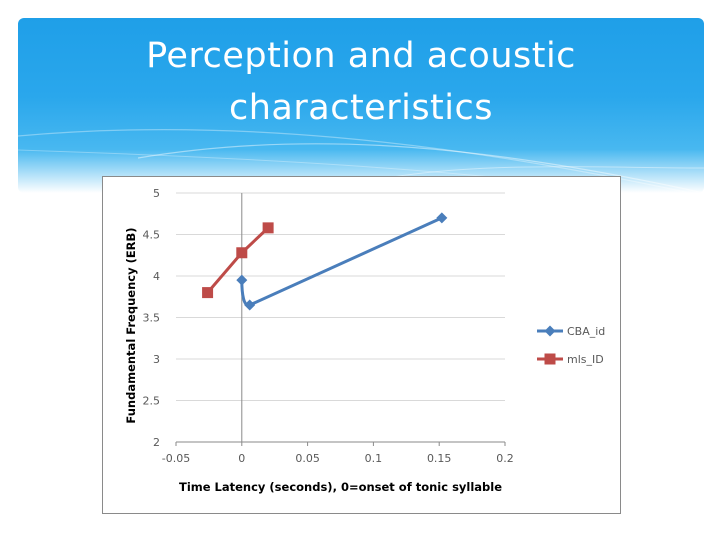 The height and width of the screenshot is (540, 720). Describe the element at coordinates (586, 331) in the screenshot. I see `legend-label: CBA_id` at that location.